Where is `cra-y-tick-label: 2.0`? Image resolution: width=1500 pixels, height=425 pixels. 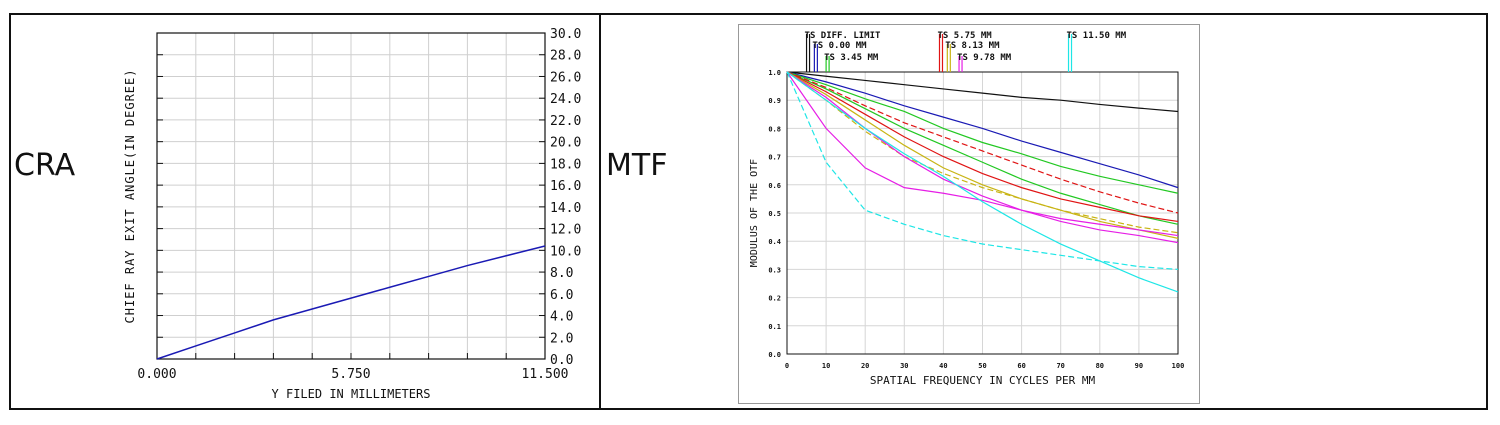
cra-y-tick-label: 2.0 is located at coordinates (561, 338).